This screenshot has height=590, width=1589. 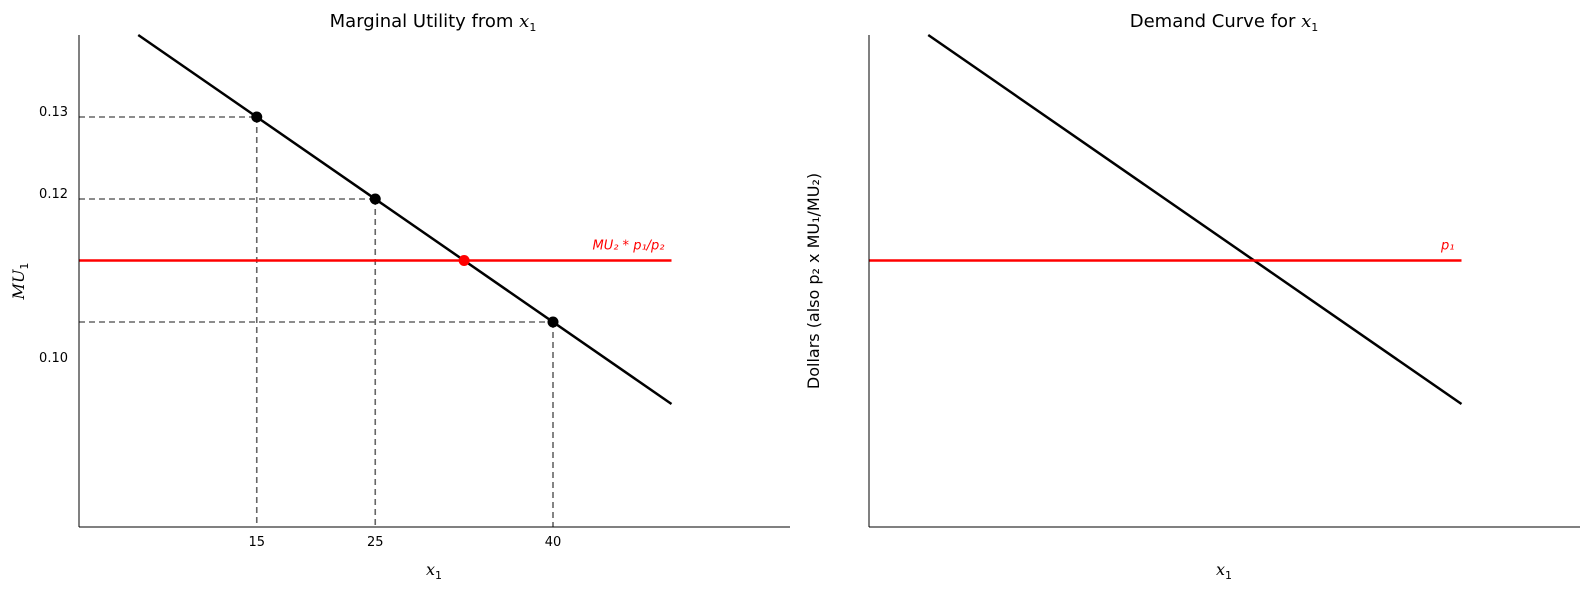 What do you see at coordinates (20, 282) in the screenshot?
I see `y-axis-label: MU1` at bounding box center [20, 282].